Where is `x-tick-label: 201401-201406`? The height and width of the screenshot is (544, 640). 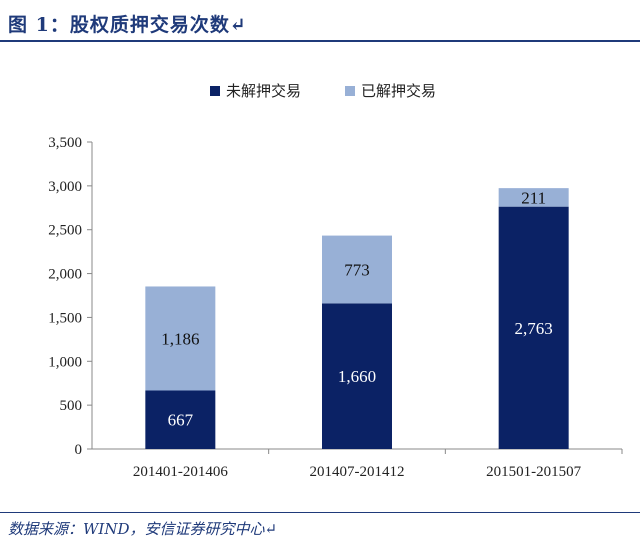 x-tick-label: 201401-201406 is located at coordinates (180, 472).